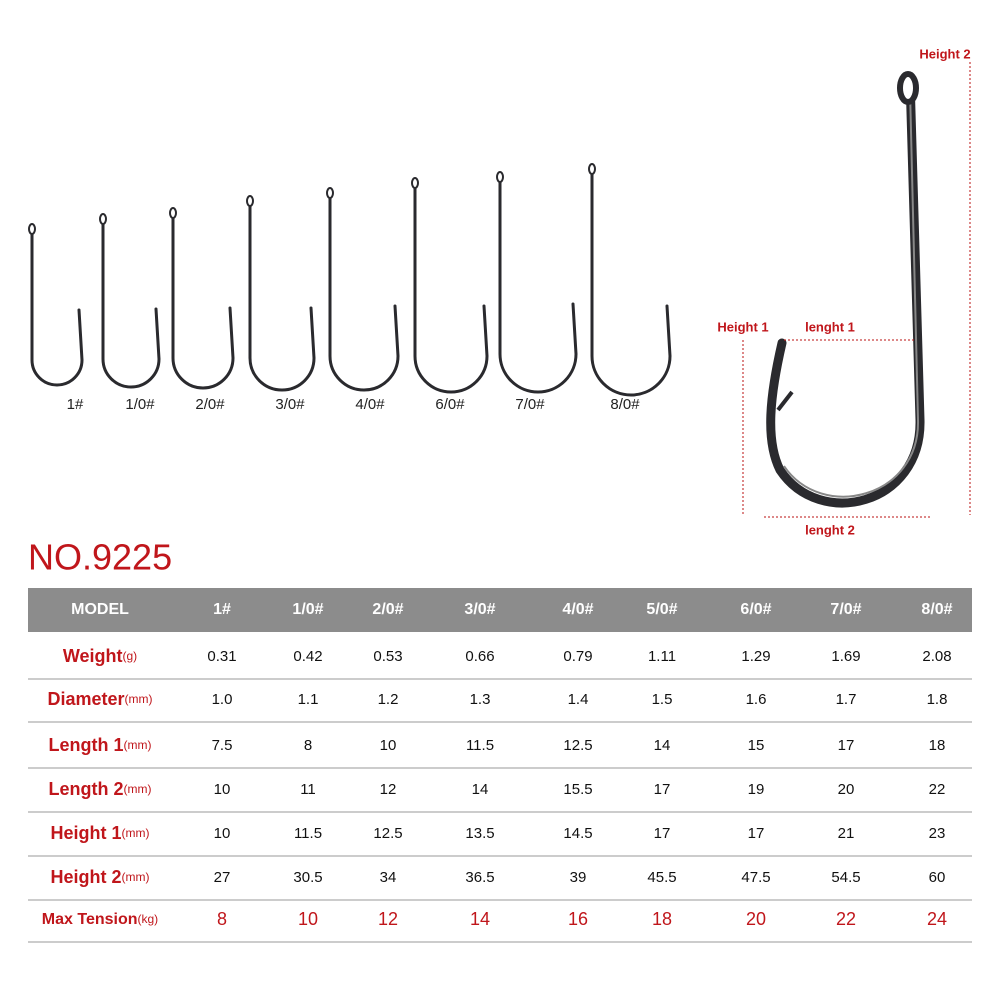 The image size is (1000, 1000). Describe the element at coordinates (479, 656) in the screenshot. I see `cell: 0.66` at that location.